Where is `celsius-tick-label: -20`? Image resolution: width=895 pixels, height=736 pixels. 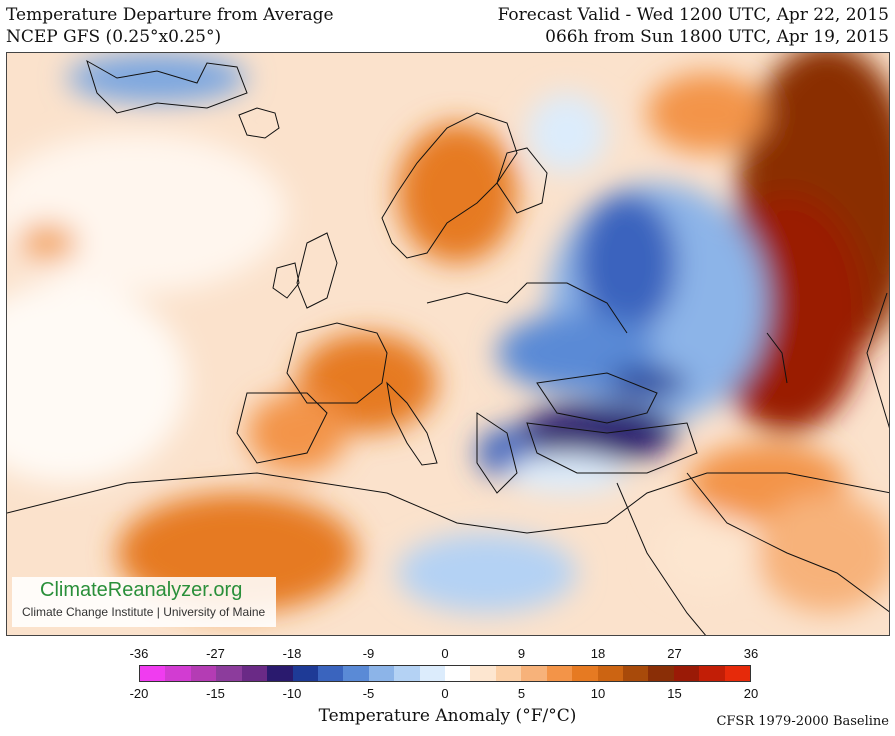
celsius-tick-label: -20 is located at coordinates (139, 693).